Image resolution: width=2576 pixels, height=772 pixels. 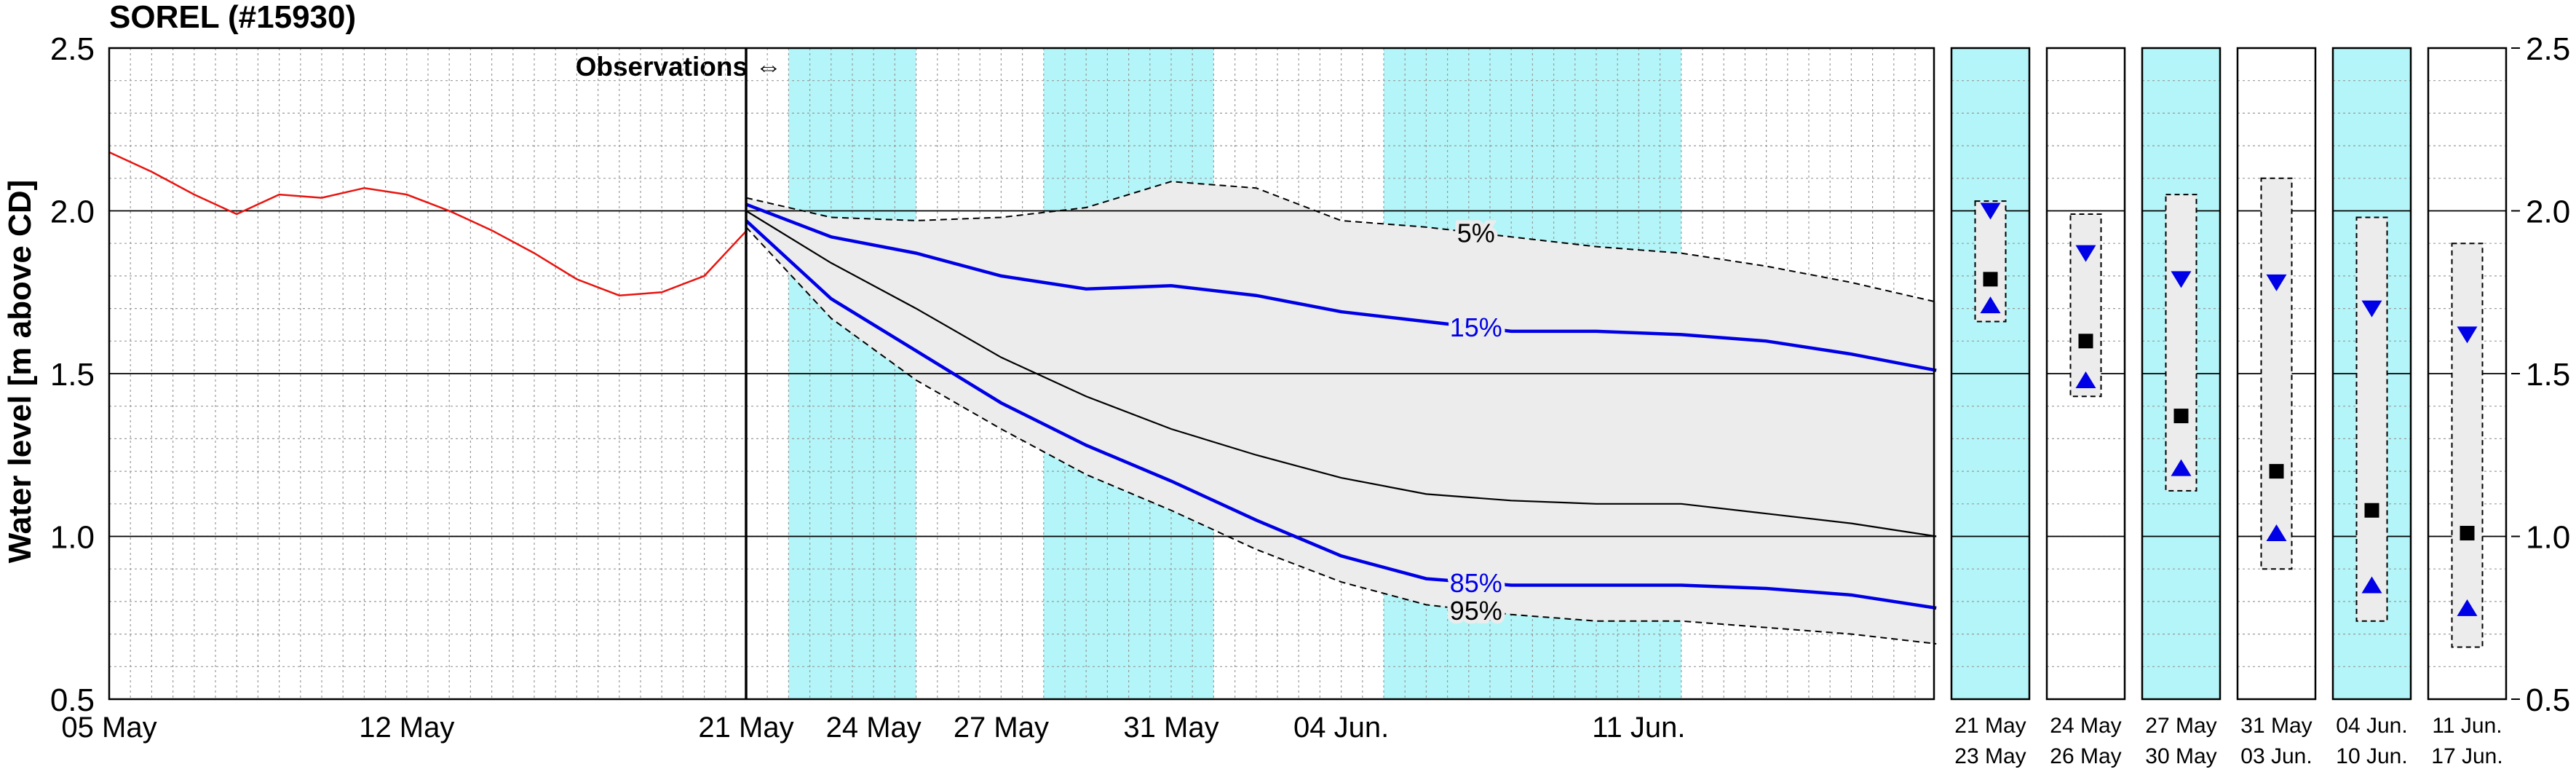 What do you see at coordinates (2085, 756) in the screenshot?
I see `period-end-label: 26 May` at bounding box center [2085, 756].